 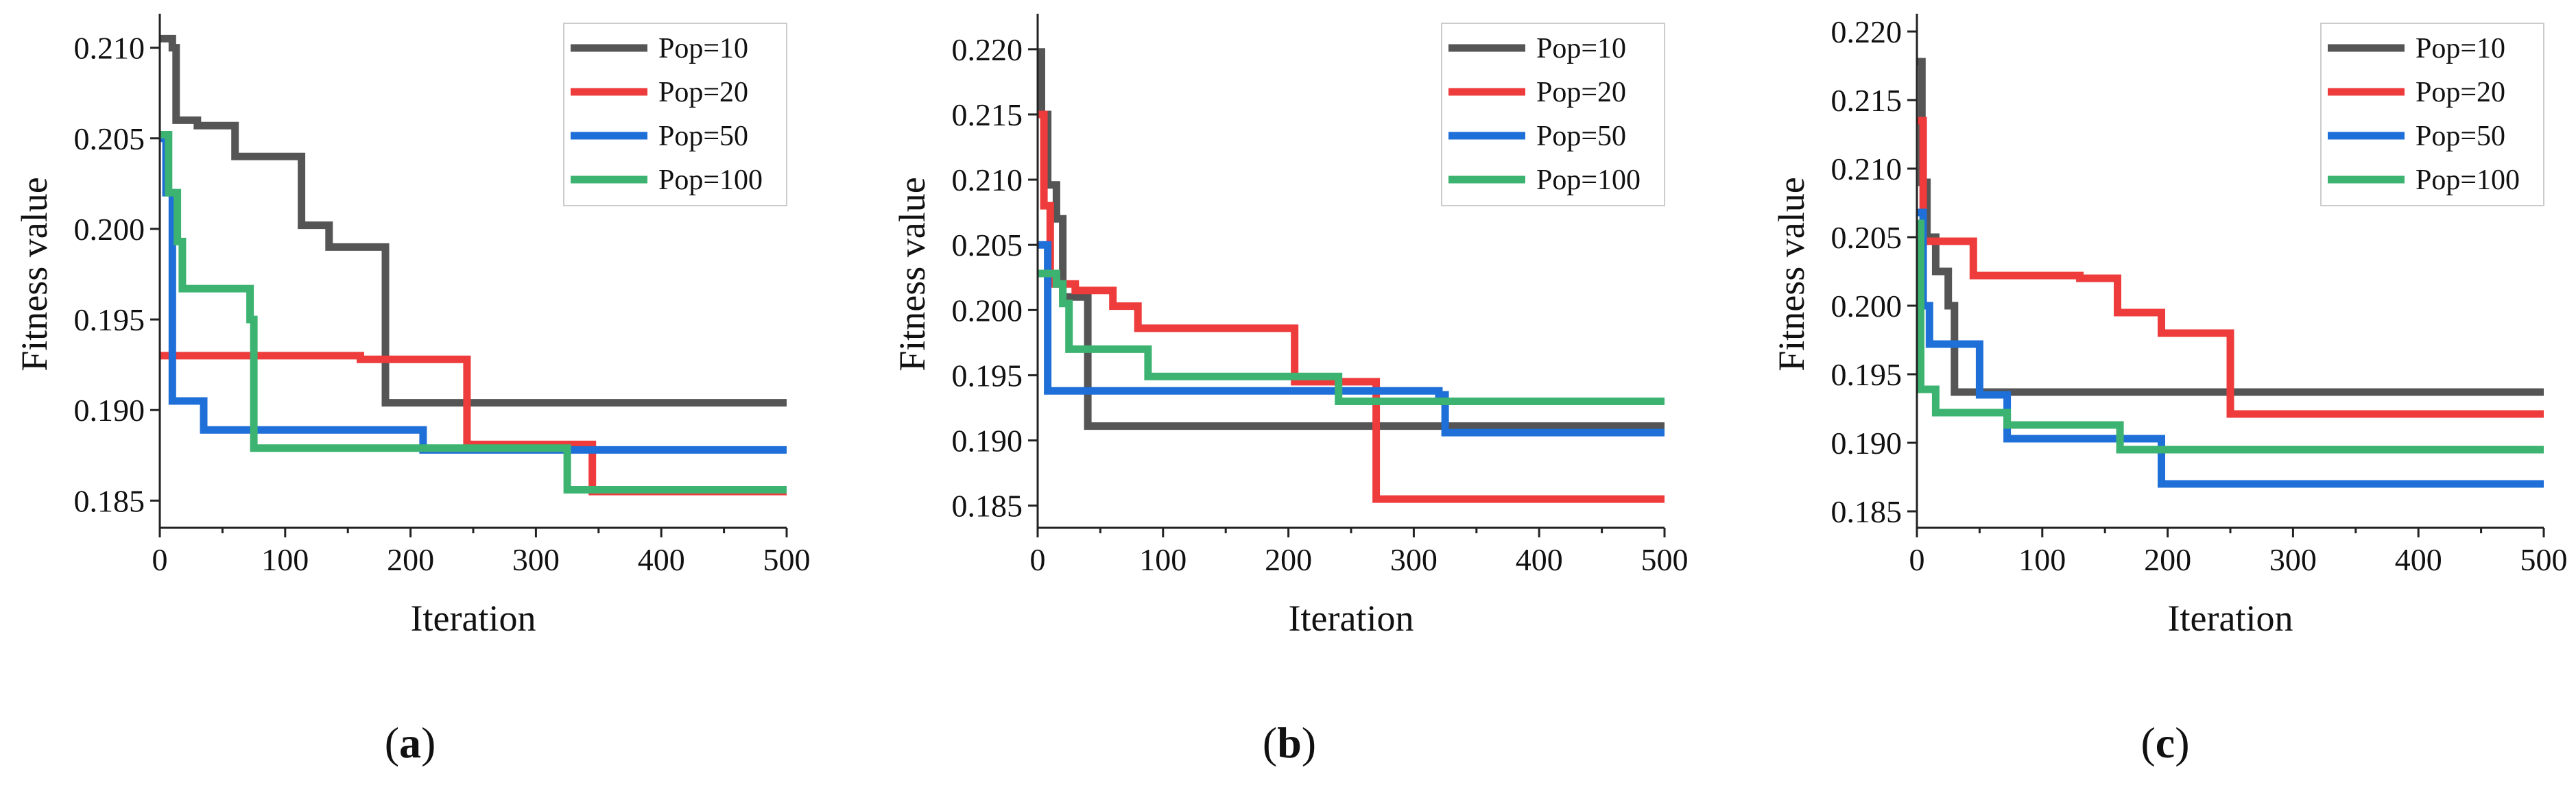 I want to click on panel-label: (a), so click(x=411, y=742).